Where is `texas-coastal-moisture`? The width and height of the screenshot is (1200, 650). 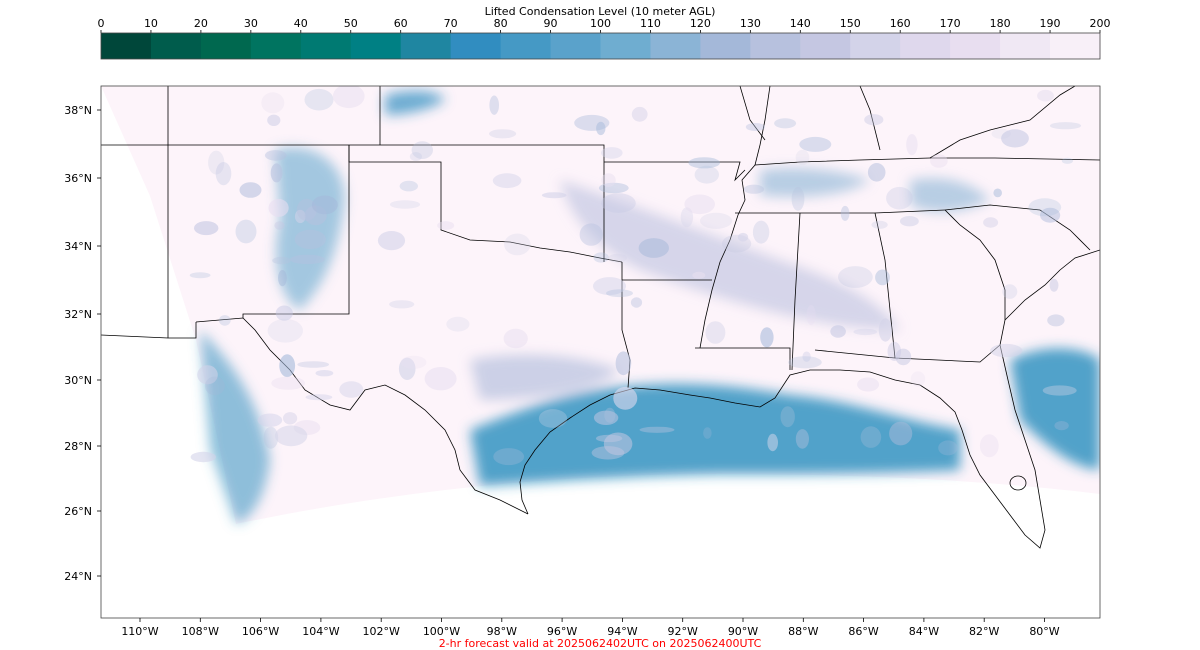
texas-coastal-moisture is located at coordinates (545, 377).